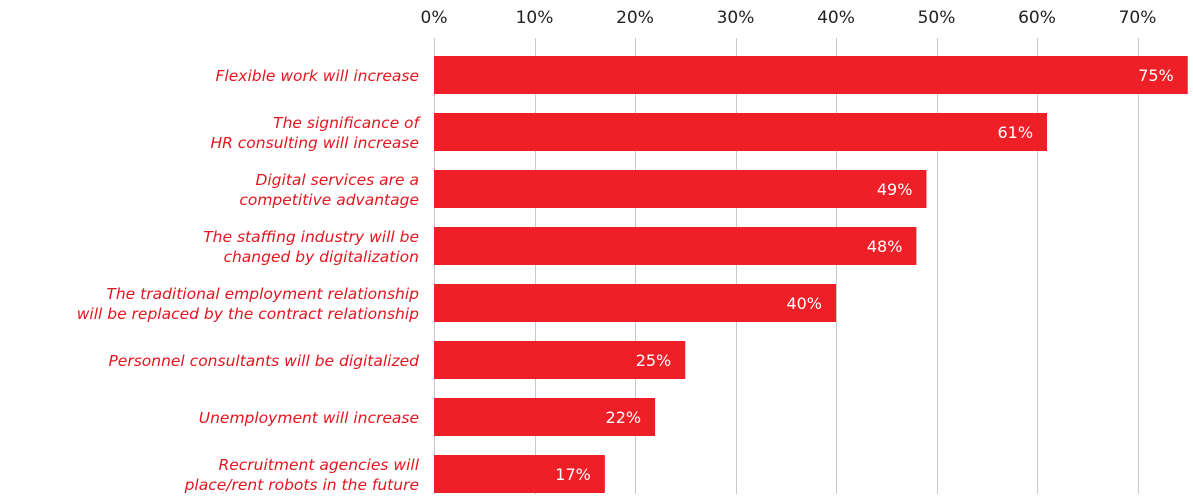 The image size is (1193, 504). I want to click on category-label: The traditional employment relationship, so click(262, 294).